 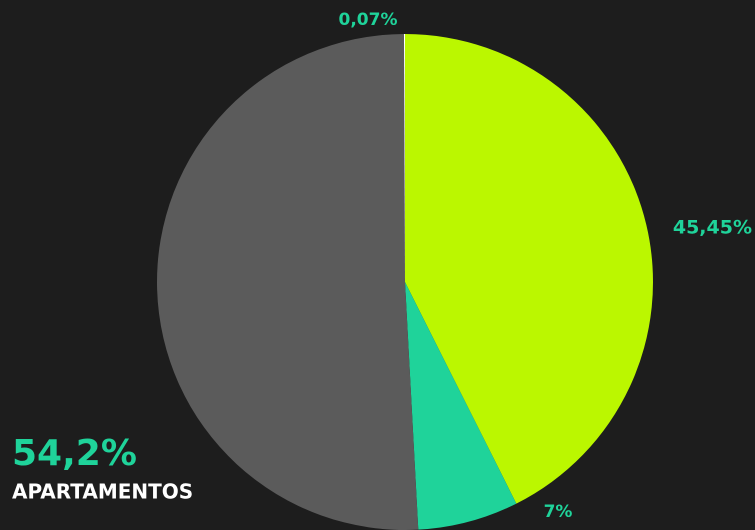 What do you see at coordinates (712, 228) in the screenshot?
I see `value-label: 45,45%` at bounding box center [712, 228].